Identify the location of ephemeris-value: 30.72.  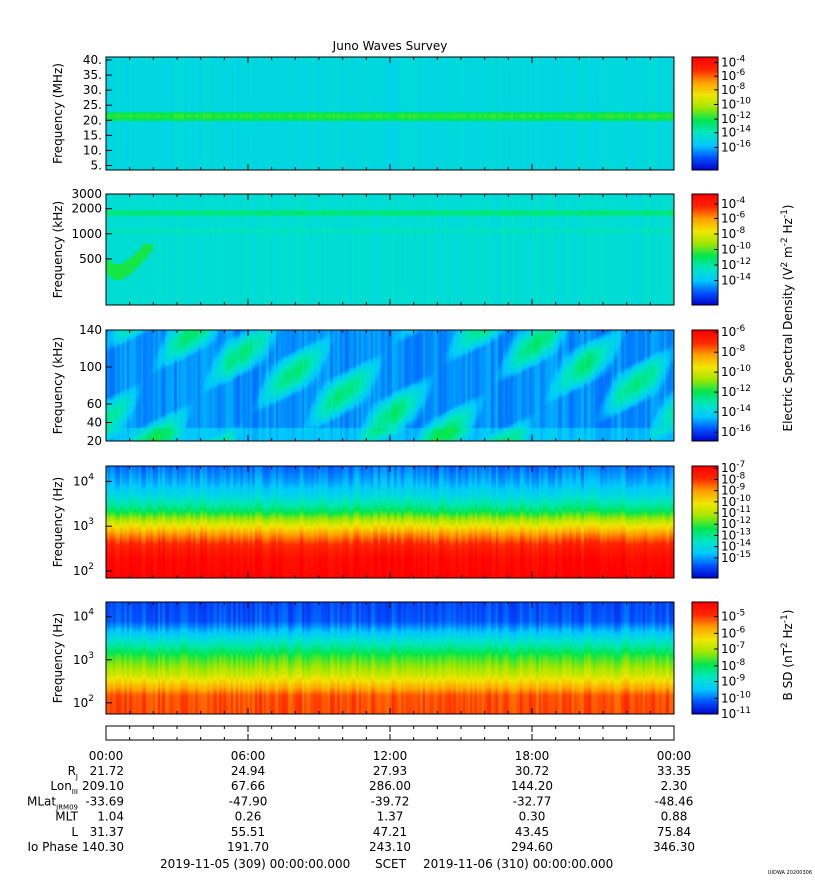
(532, 771).